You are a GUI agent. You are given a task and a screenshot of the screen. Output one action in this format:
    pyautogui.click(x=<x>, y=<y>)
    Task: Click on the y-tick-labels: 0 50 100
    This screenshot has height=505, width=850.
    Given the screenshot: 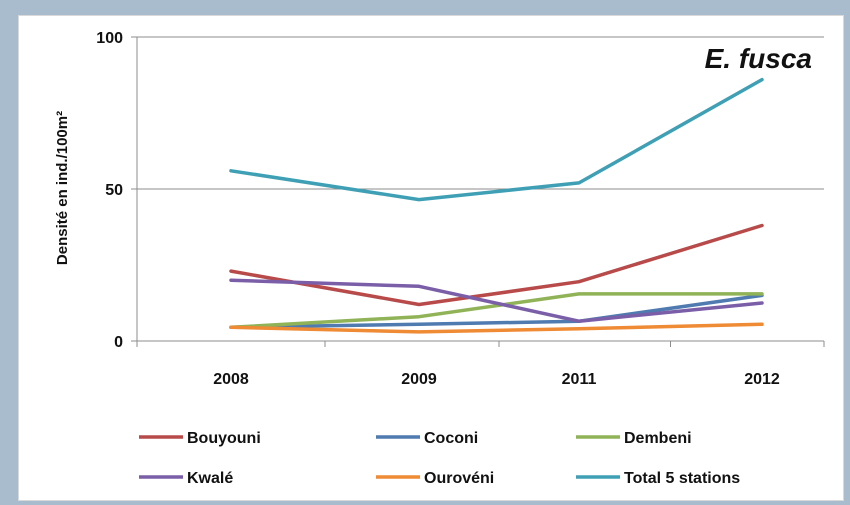 What is the action you would take?
    pyautogui.click(x=109, y=190)
    